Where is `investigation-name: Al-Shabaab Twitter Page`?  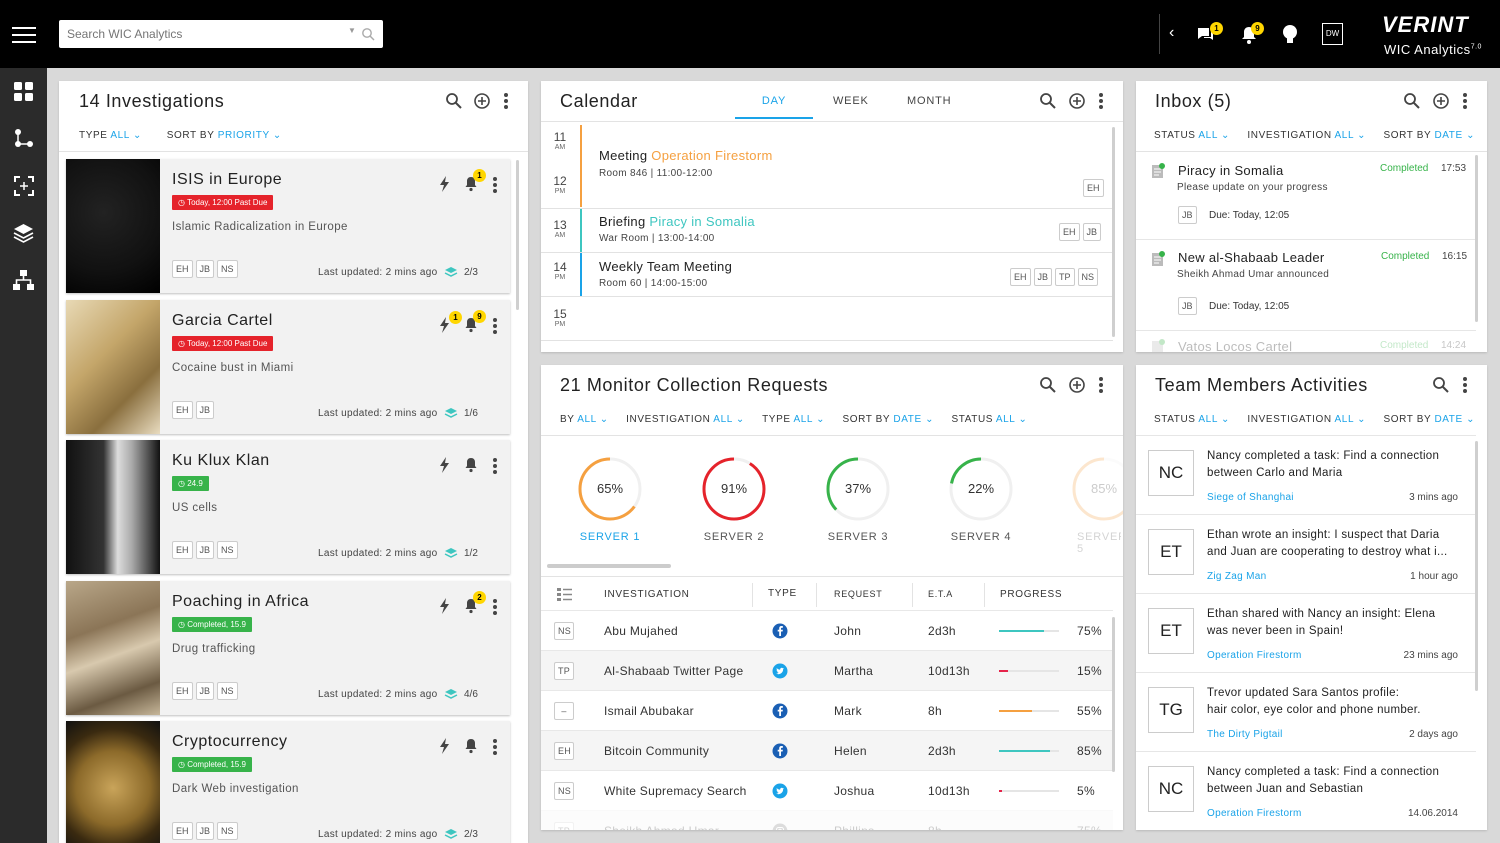 investigation-name: Al-Shabaab Twitter Page is located at coordinates (674, 671).